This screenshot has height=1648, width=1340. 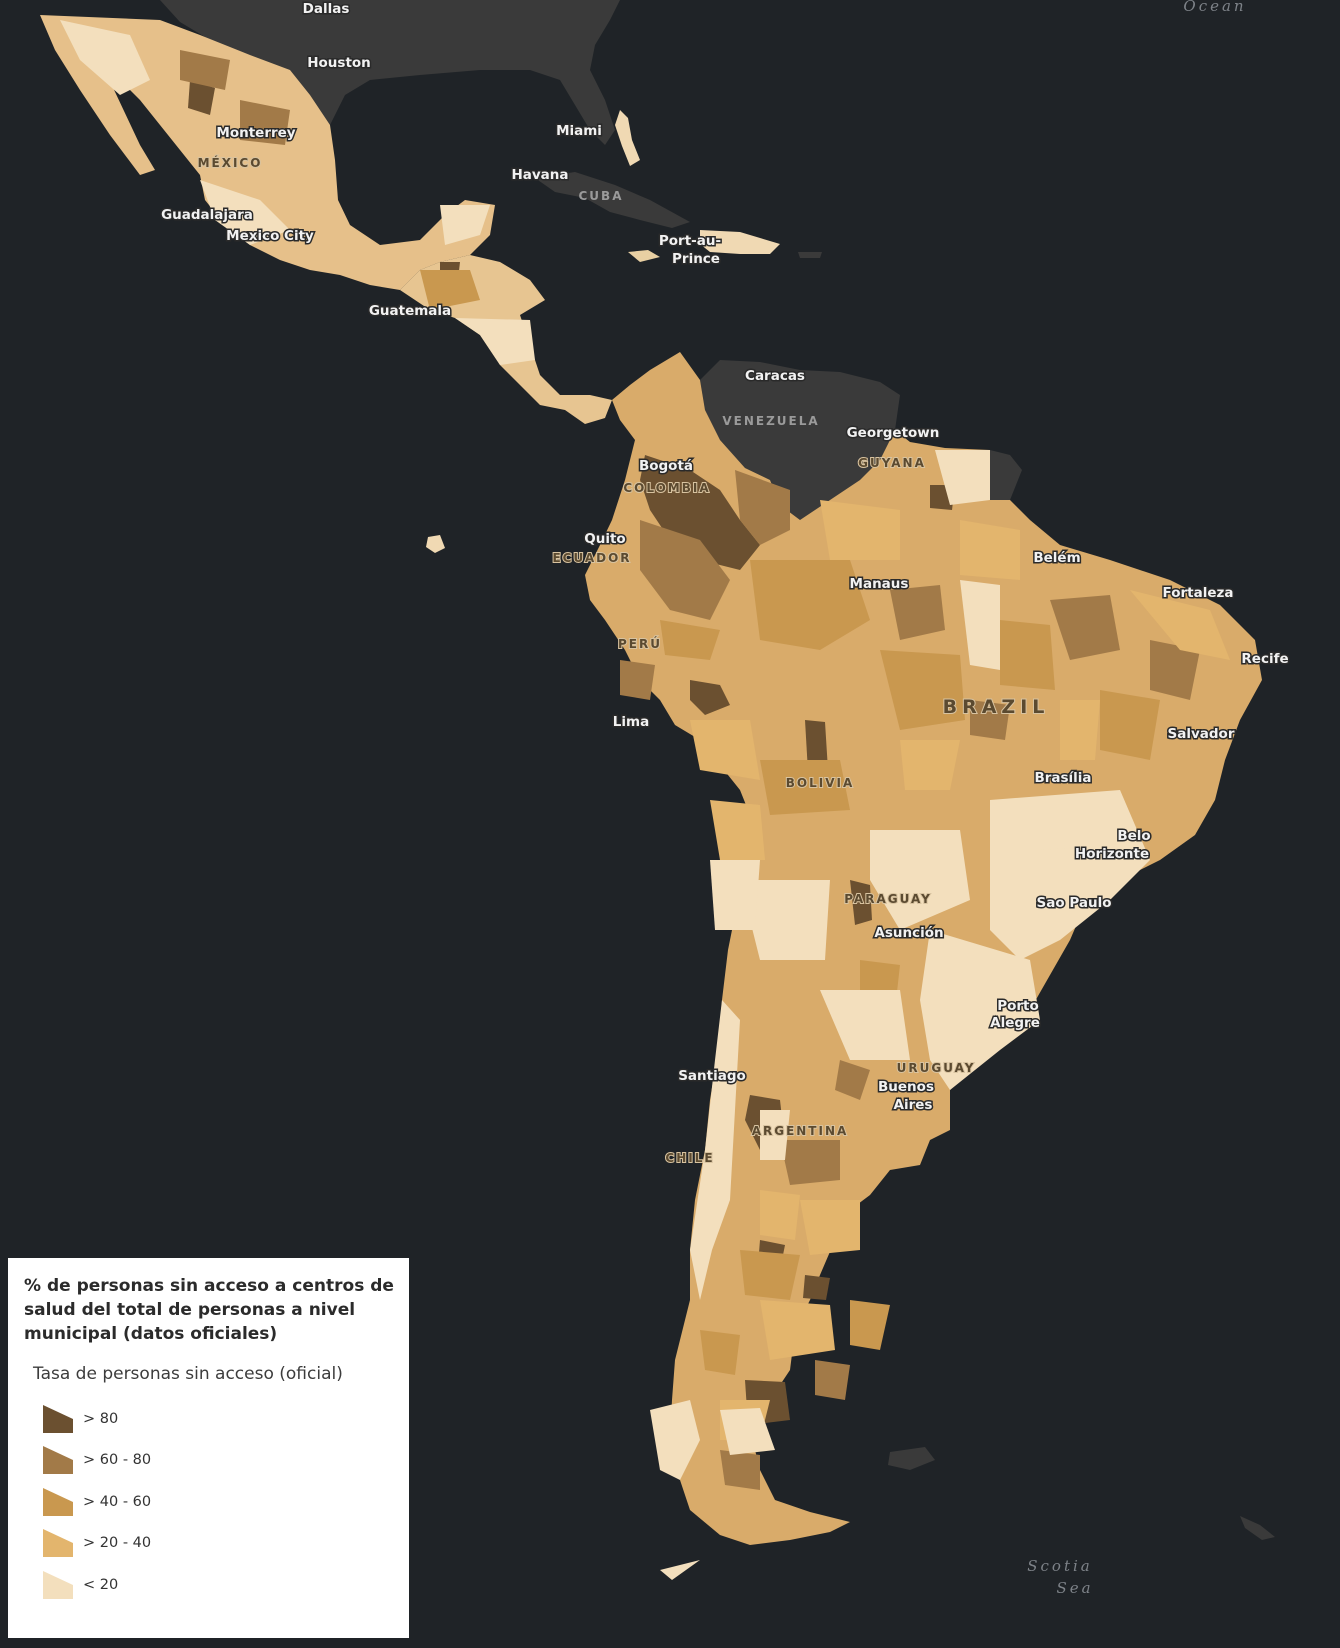 What do you see at coordinates (696, 259) in the screenshot?
I see `label-prince: Prince` at bounding box center [696, 259].